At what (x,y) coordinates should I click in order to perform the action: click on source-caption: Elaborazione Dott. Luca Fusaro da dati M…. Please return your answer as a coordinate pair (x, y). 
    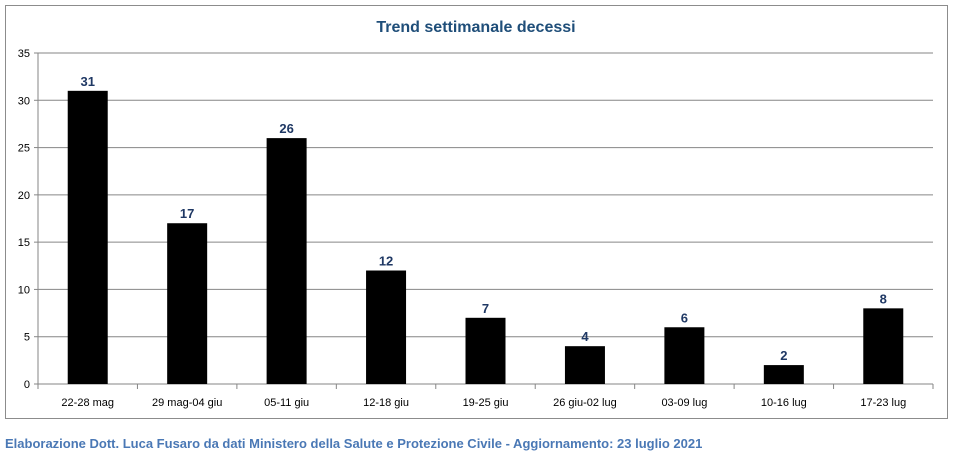
    Looking at the image, I should click on (354, 443).